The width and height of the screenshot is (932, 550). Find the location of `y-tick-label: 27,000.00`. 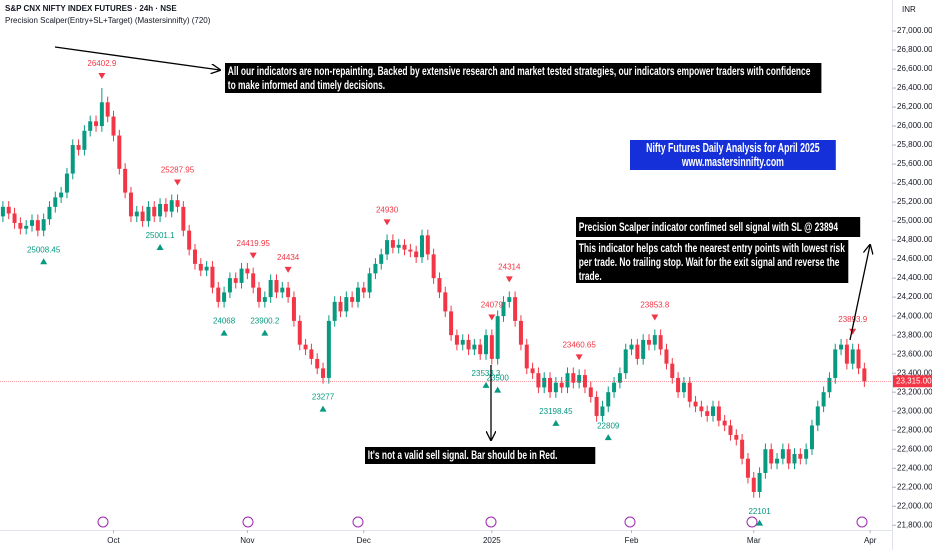

y-tick-label: 27,000.00 is located at coordinates (914, 30).